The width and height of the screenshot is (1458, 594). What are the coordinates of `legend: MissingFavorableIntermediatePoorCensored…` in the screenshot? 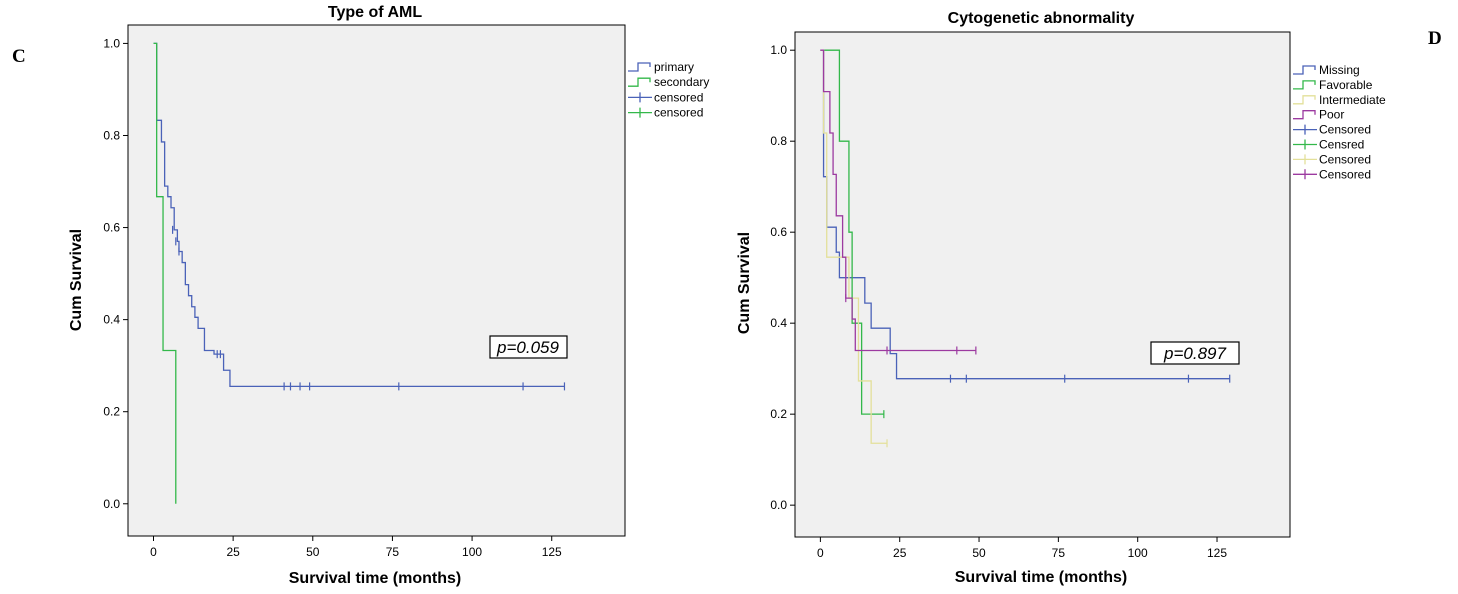 It's located at (1339, 122).